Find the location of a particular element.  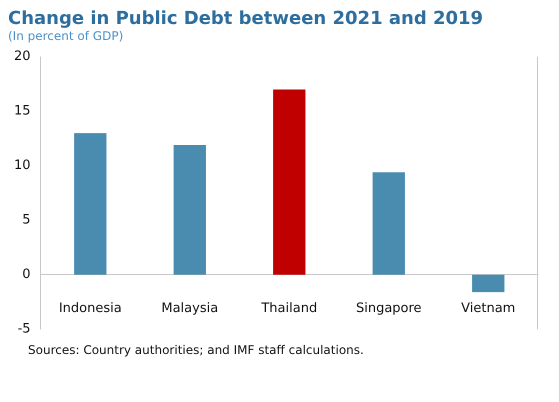

x-tick-label: Thailand is located at coordinates (289, 308).